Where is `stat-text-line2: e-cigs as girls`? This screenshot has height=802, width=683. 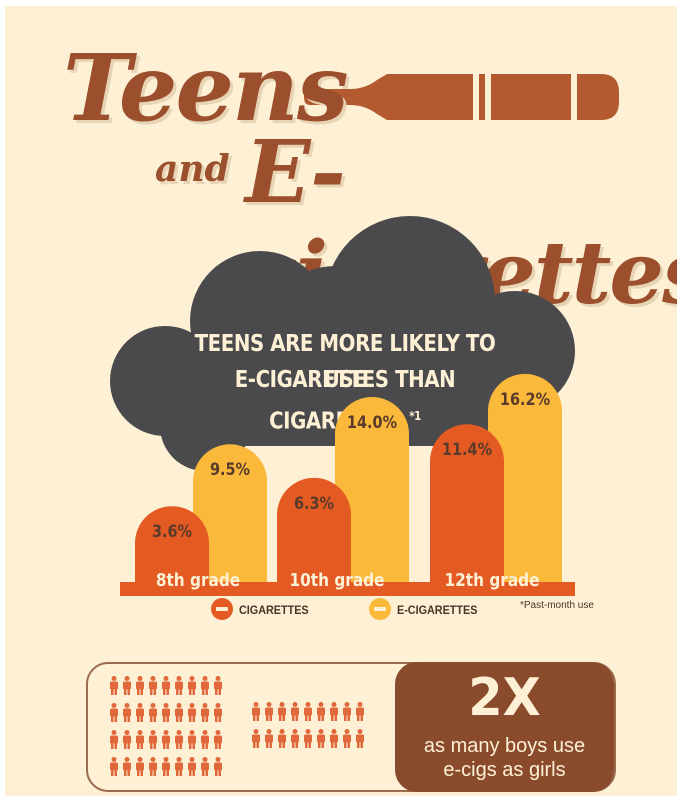 stat-text-line2: e-cigs as girls is located at coordinates (504, 770).